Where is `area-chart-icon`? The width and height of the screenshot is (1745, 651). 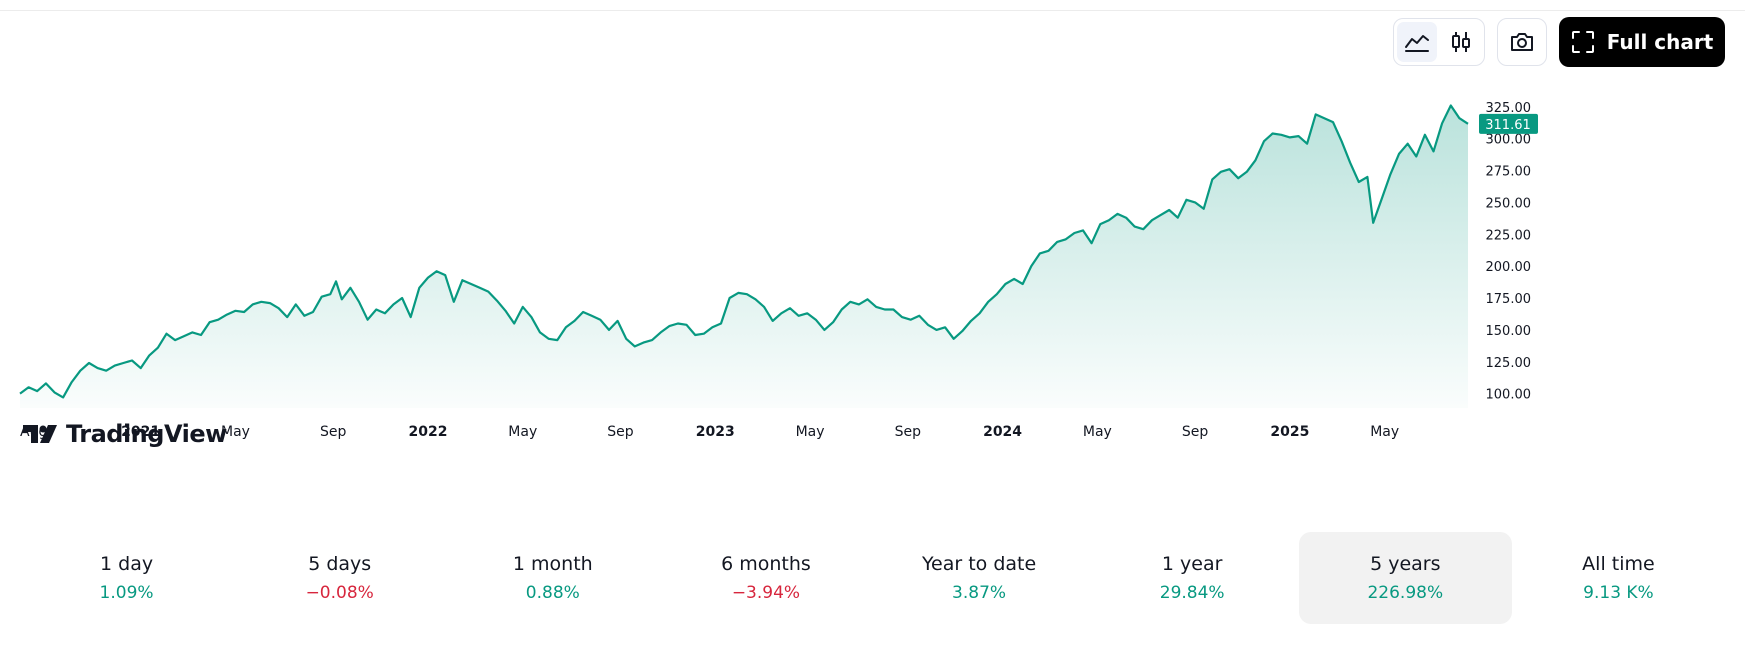 area-chart-icon is located at coordinates (1417, 43).